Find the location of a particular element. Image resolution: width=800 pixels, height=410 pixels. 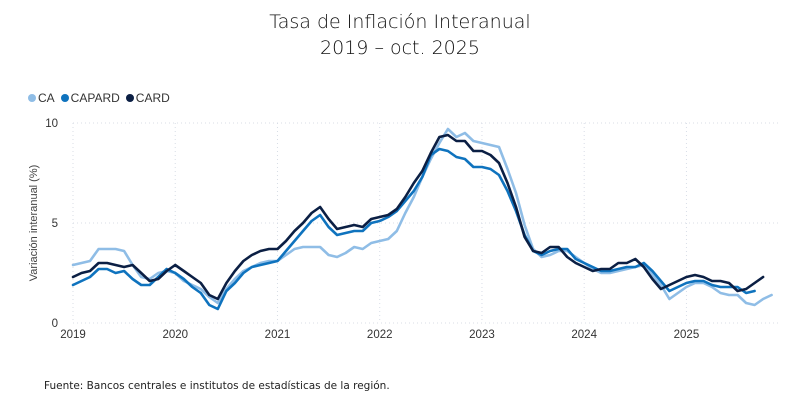

y-tick-label: 5 is located at coordinates (55, 224).